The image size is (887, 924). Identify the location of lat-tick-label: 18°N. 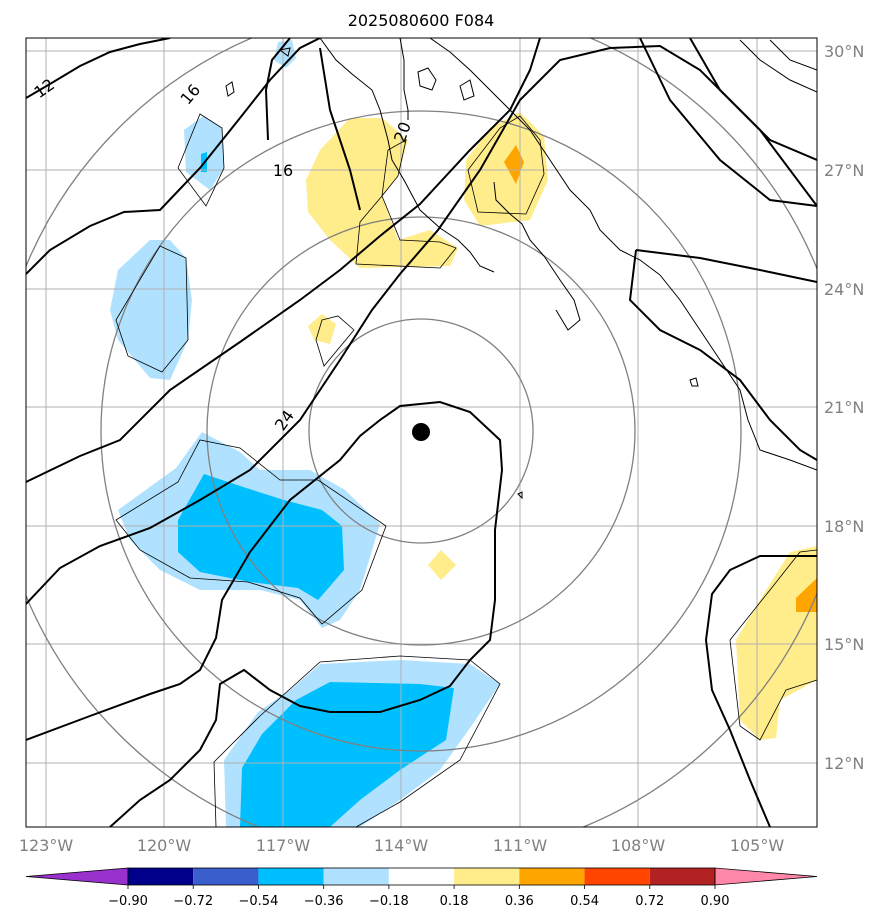
(844, 526).